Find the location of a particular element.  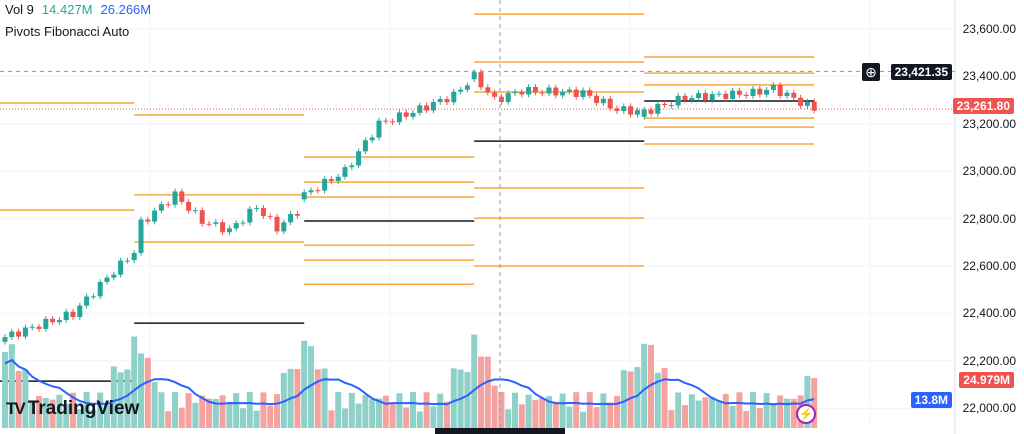

volume-ma-tag: 13.8M is located at coordinates (931, 400).